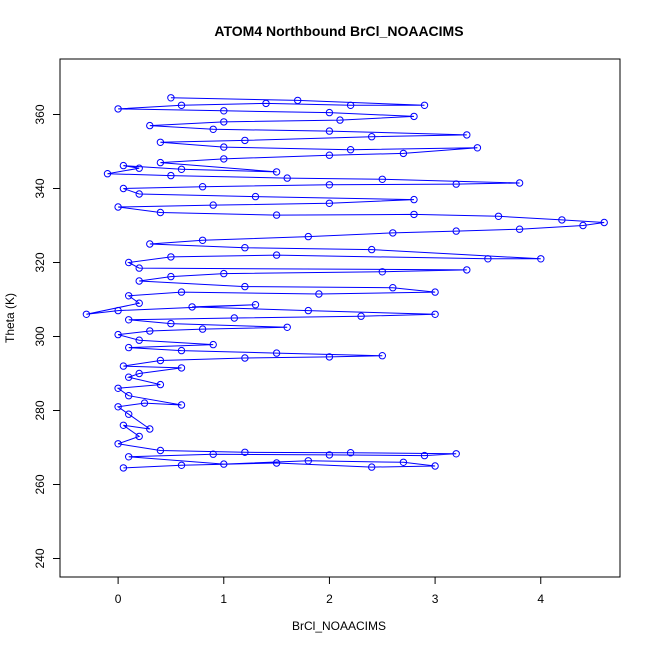  I want to click on y-axis: 240 260 280 300 320 340 360, so click(47, 336).